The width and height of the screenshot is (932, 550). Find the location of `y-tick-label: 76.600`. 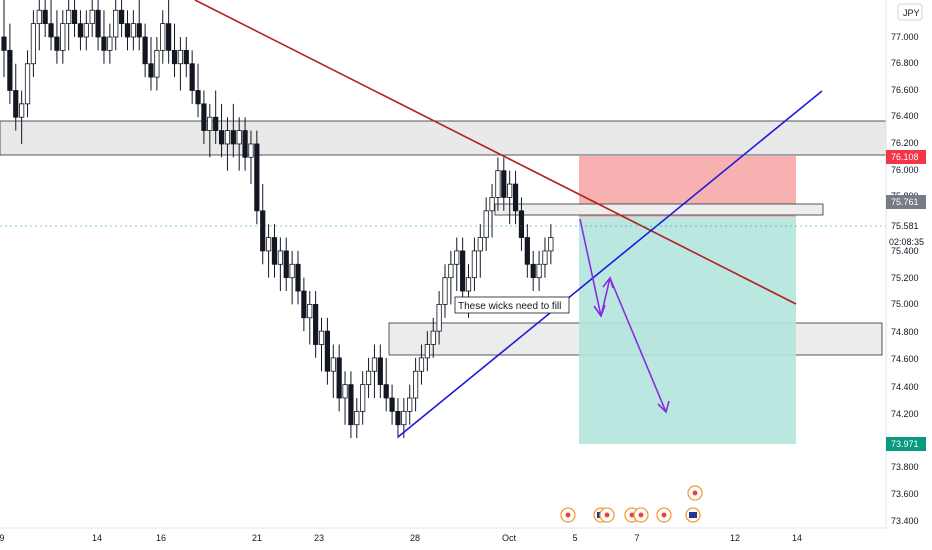

y-tick-label: 76.600 is located at coordinates (905, 90).